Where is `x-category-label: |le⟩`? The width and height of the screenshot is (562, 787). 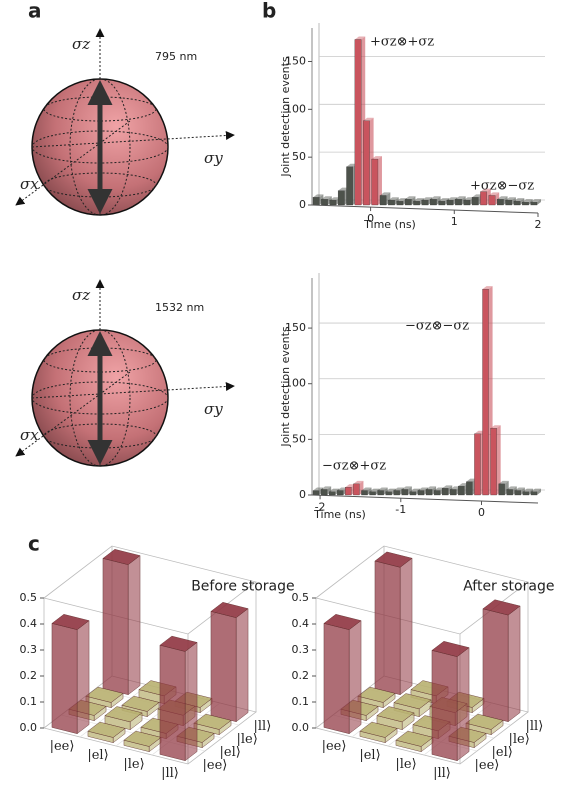 x-category-label: |le⟩ is located at coordinates (405, 764).